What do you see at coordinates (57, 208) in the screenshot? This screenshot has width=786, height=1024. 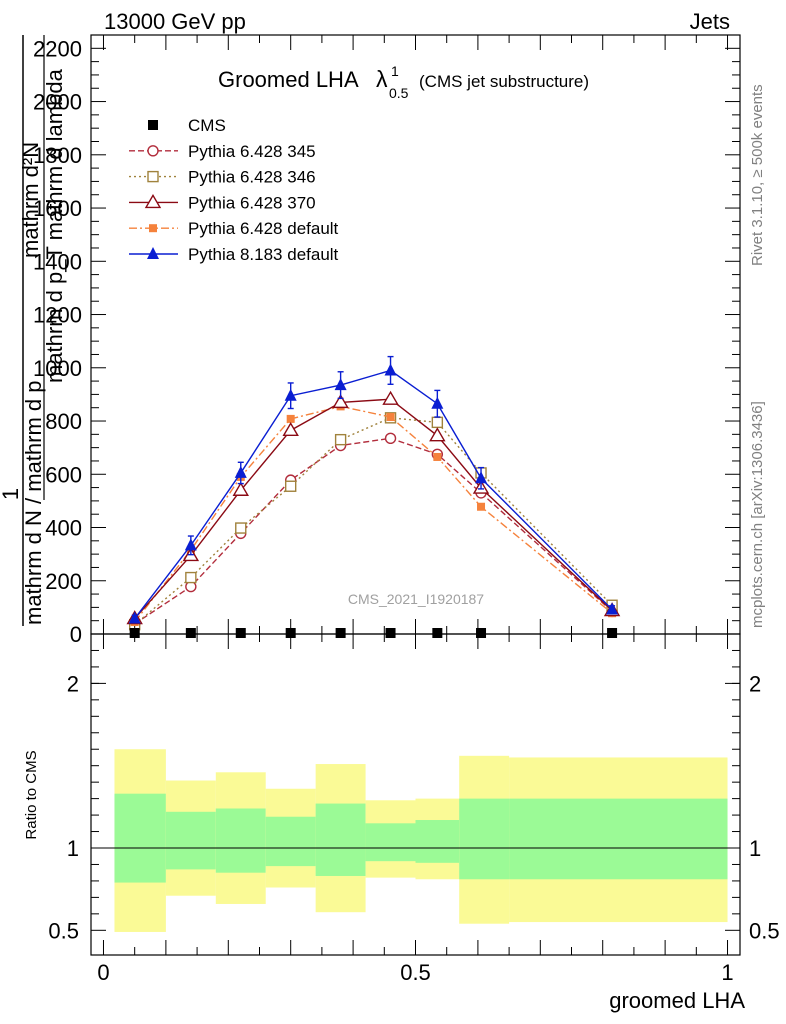 I see `y-tick-label-main: 1600` at bounding box center [57, 208].